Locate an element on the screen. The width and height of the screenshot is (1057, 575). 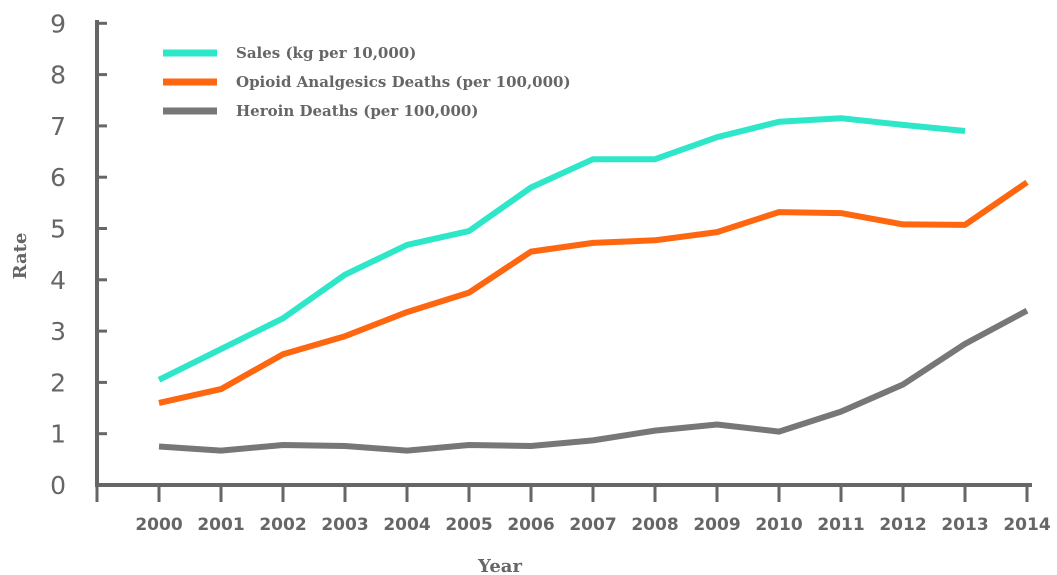
x-tick-label-2001: 2001 is located at coordinates (220, 525).